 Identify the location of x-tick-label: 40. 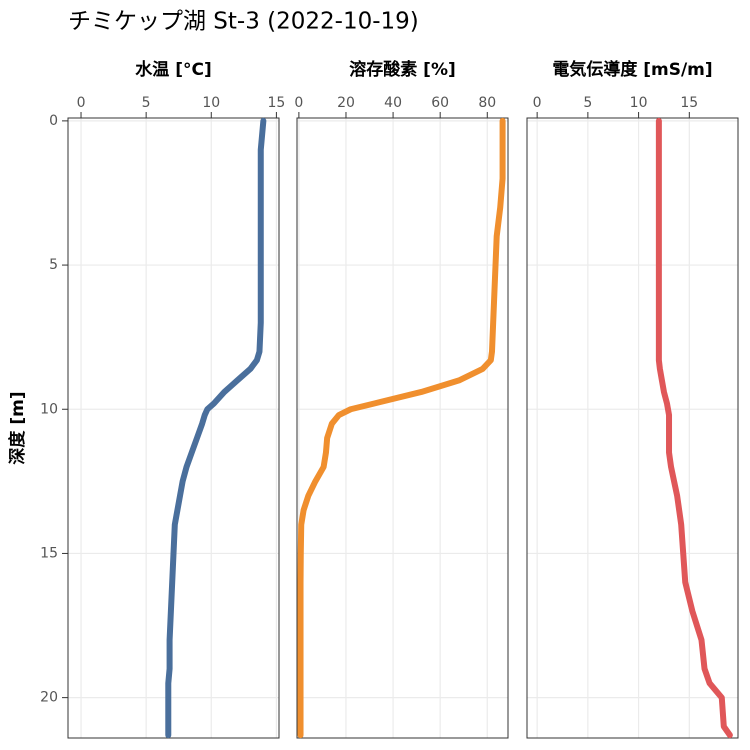
(393, 103).